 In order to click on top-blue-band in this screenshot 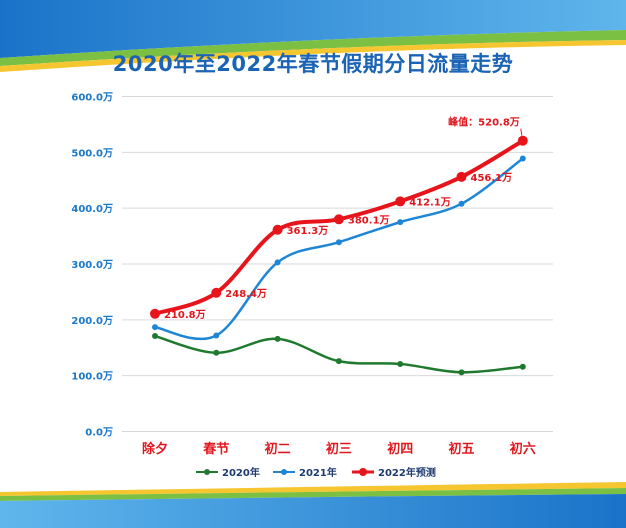, I will do `click(313, 29)`.